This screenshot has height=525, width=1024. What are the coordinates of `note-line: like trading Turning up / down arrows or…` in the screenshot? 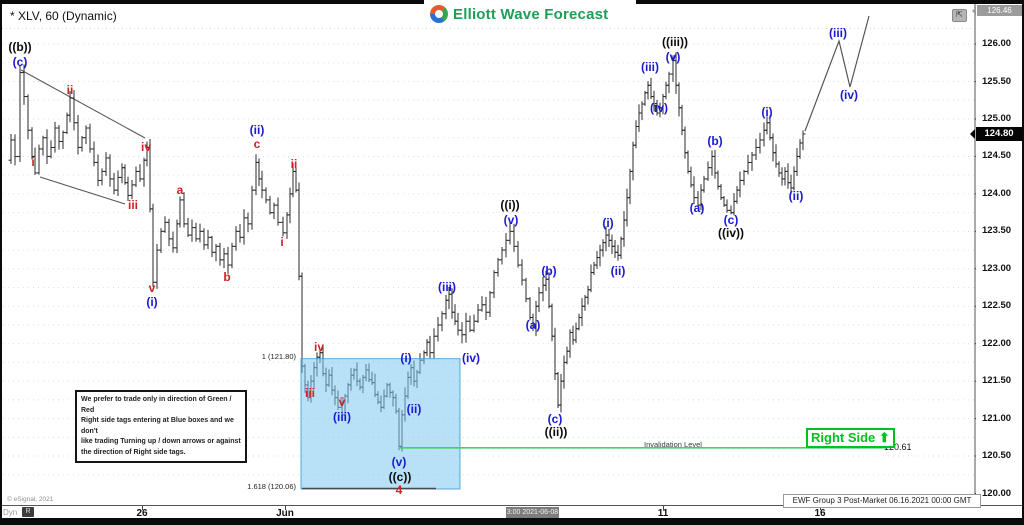 It's located at (161, 441).